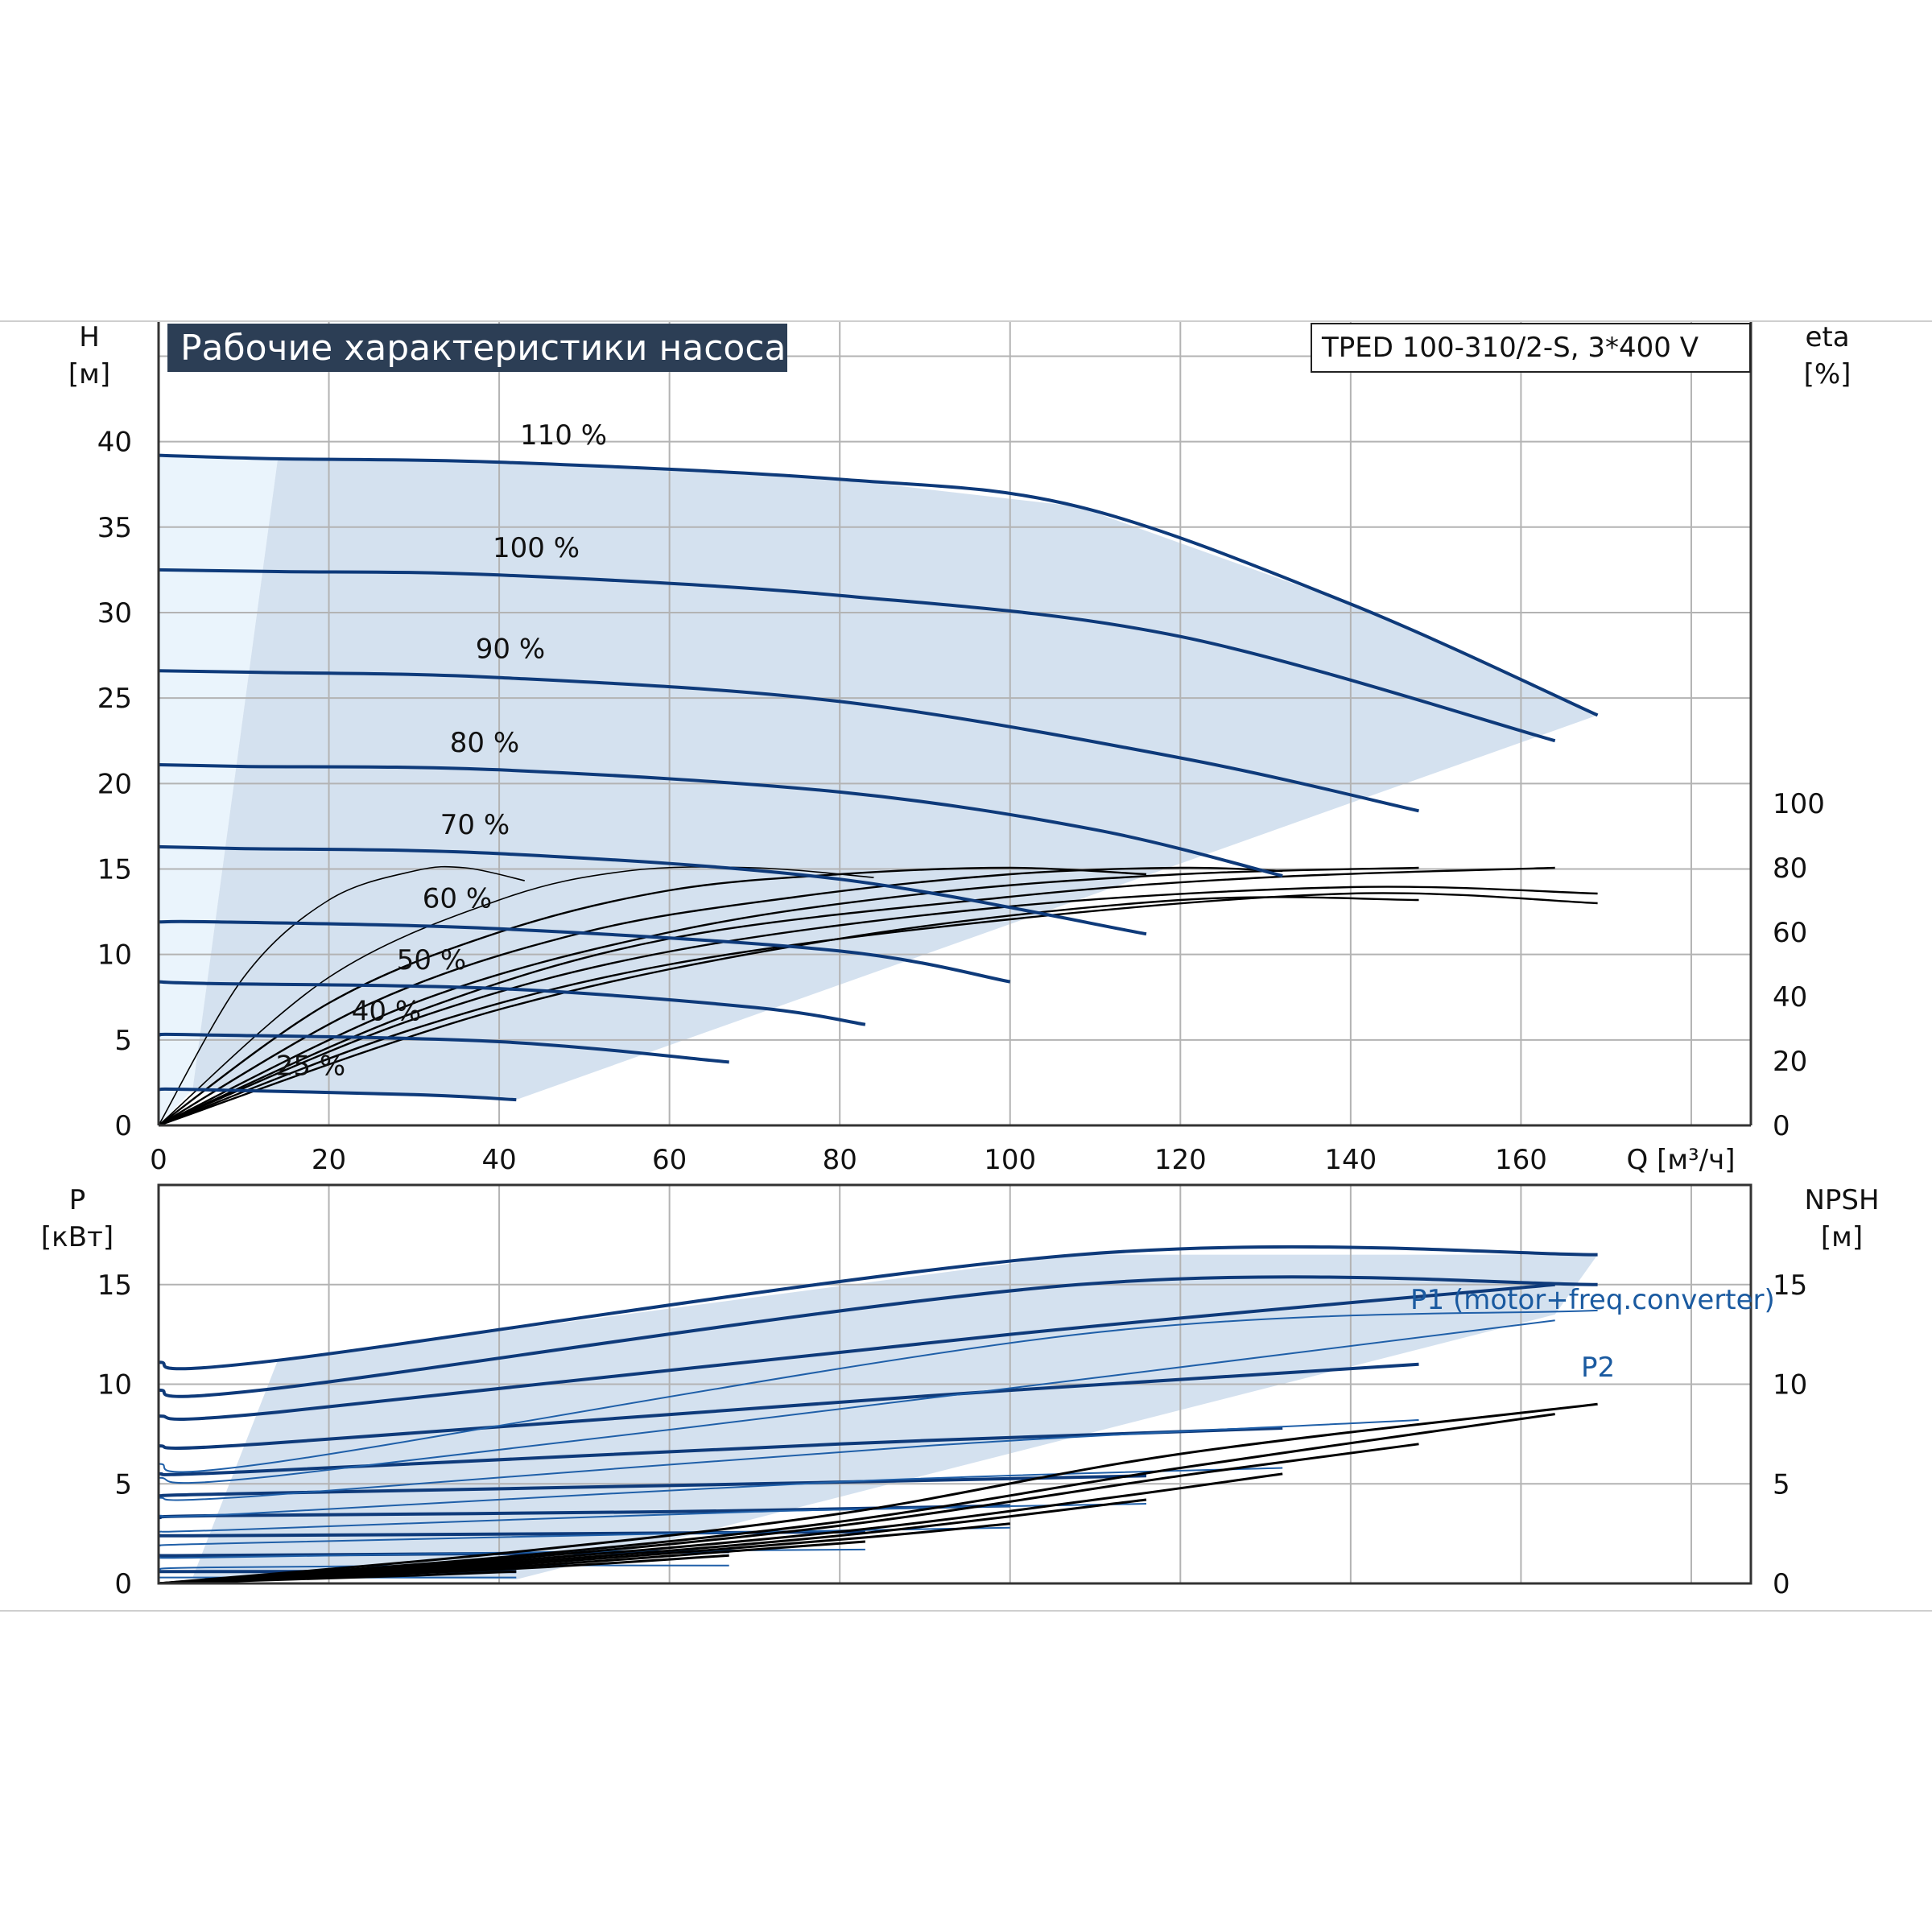 The height and width of the screenshot is (1932, 1932). I want to click on y-tick-label: 15, so click(114, 869).